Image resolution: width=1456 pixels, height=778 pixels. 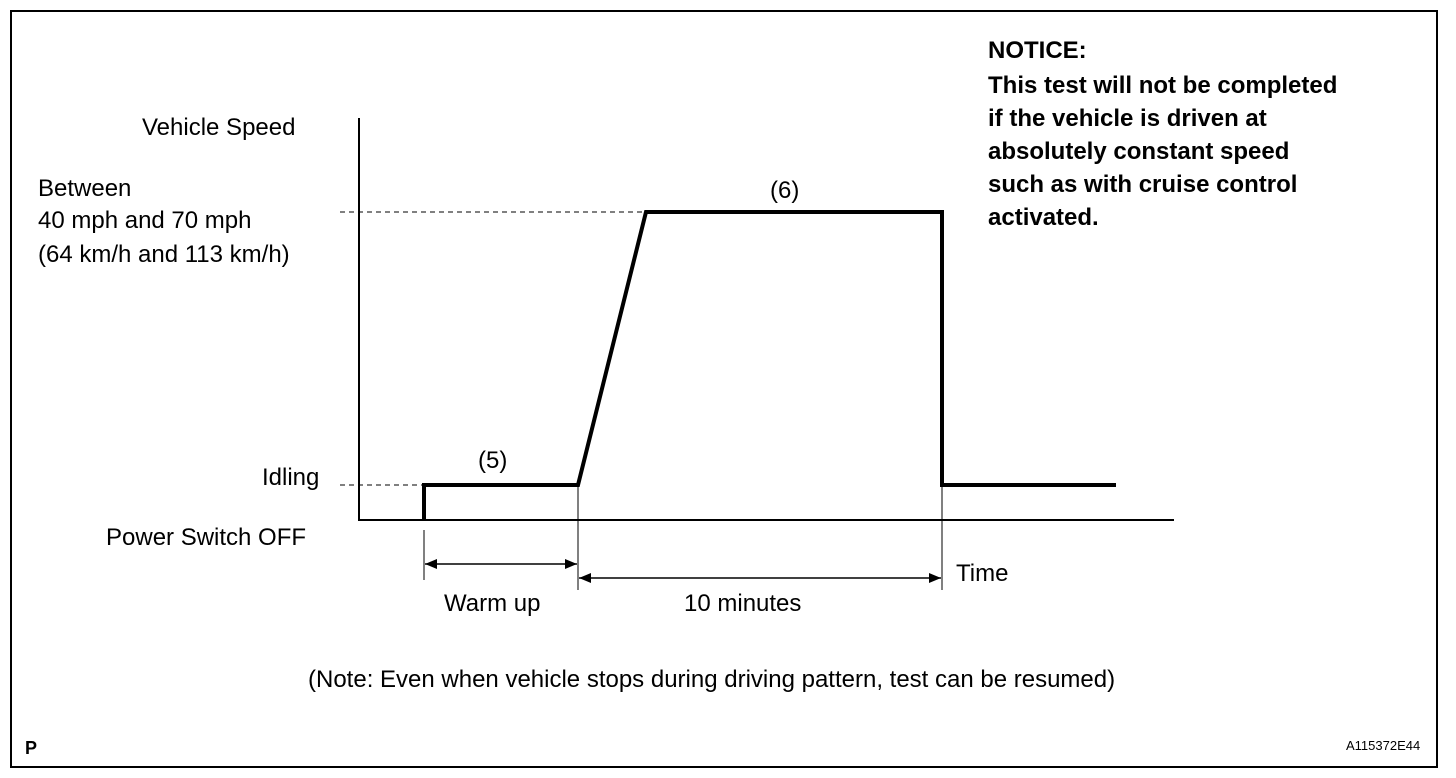 What do you see at coordinates (742, 603) in the screenshot?
I see `ten-minutes-label: 10 minutes` at bounding box center [742, 603].